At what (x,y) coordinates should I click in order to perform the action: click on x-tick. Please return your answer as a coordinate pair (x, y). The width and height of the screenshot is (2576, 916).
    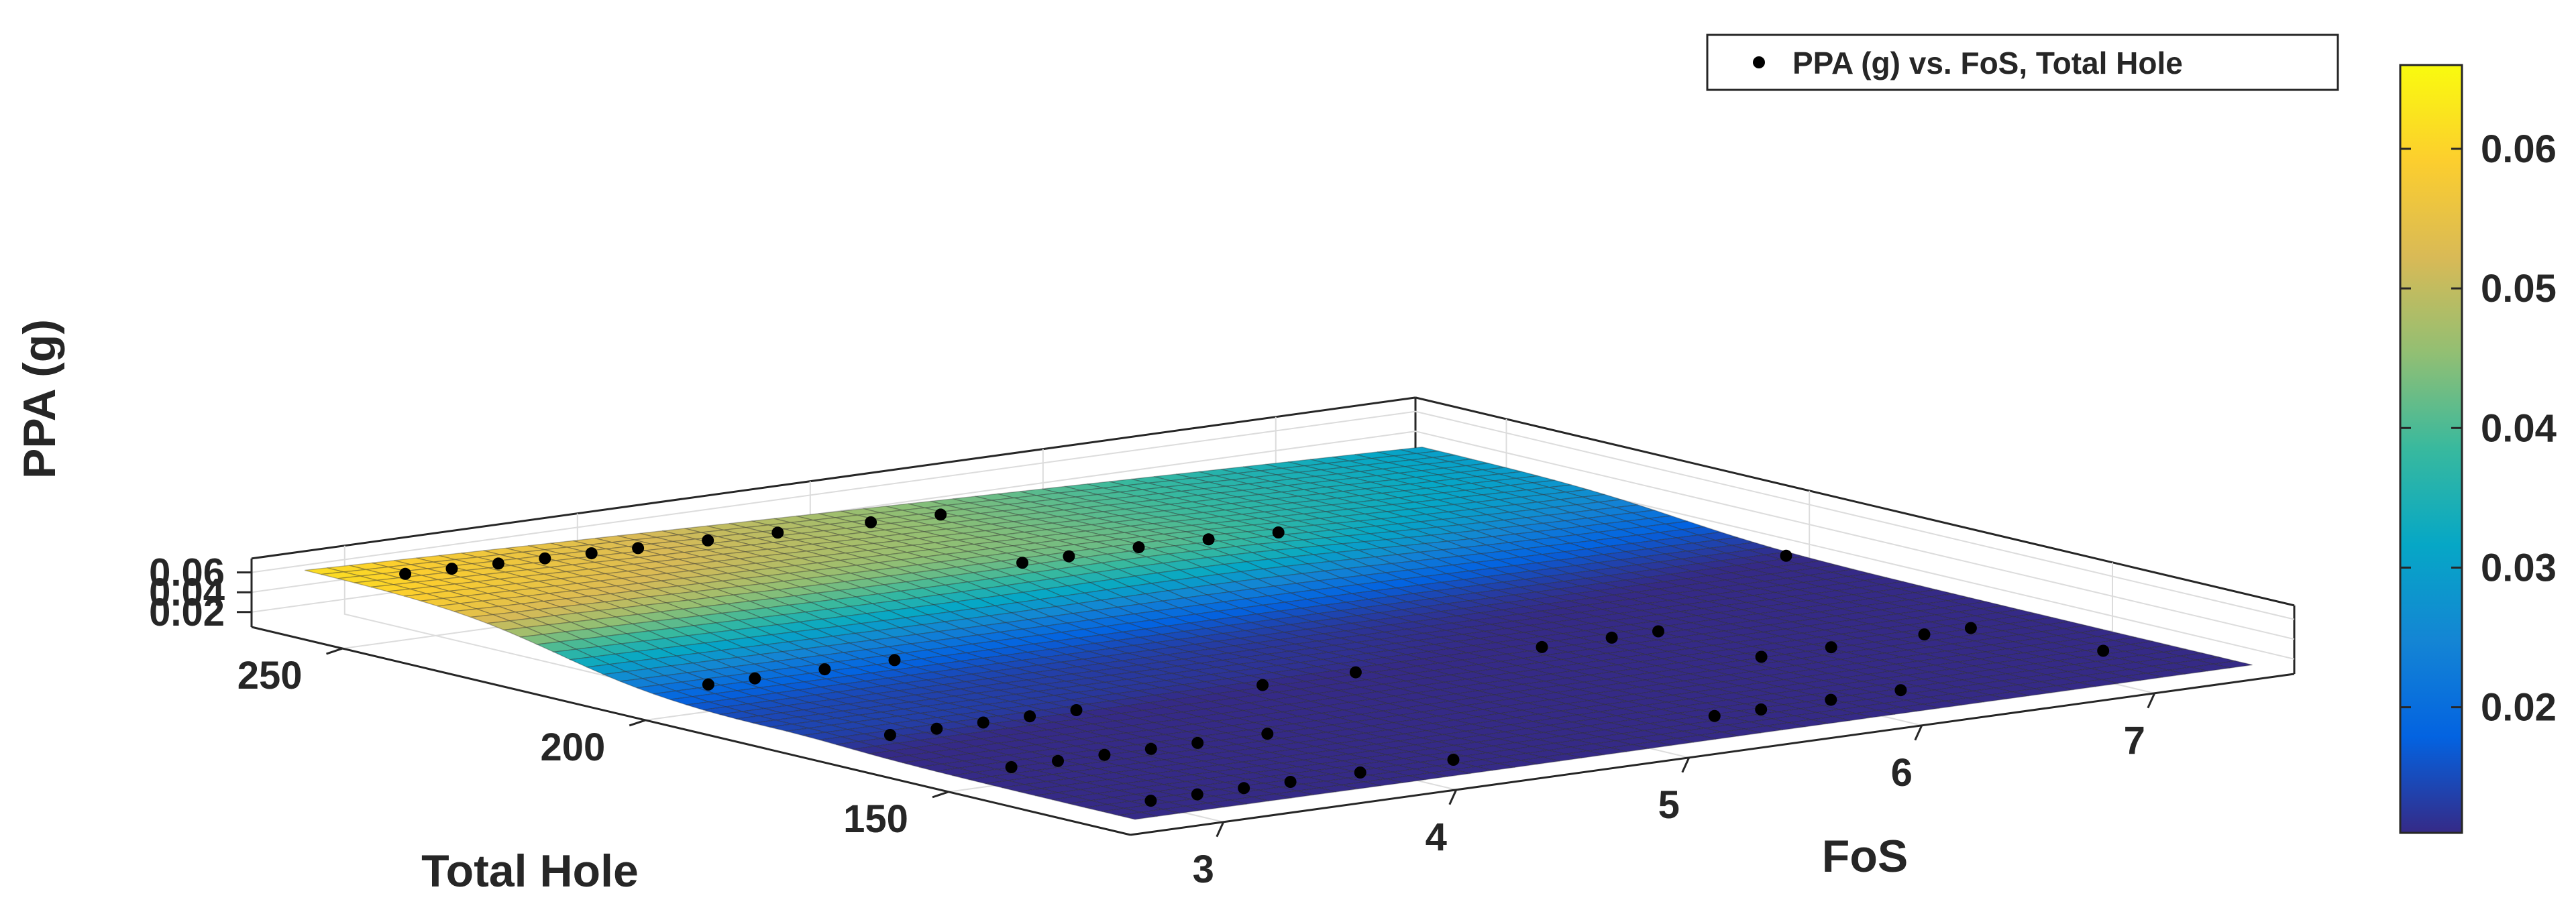
    Looking at the image, I should click on (1220, 829).